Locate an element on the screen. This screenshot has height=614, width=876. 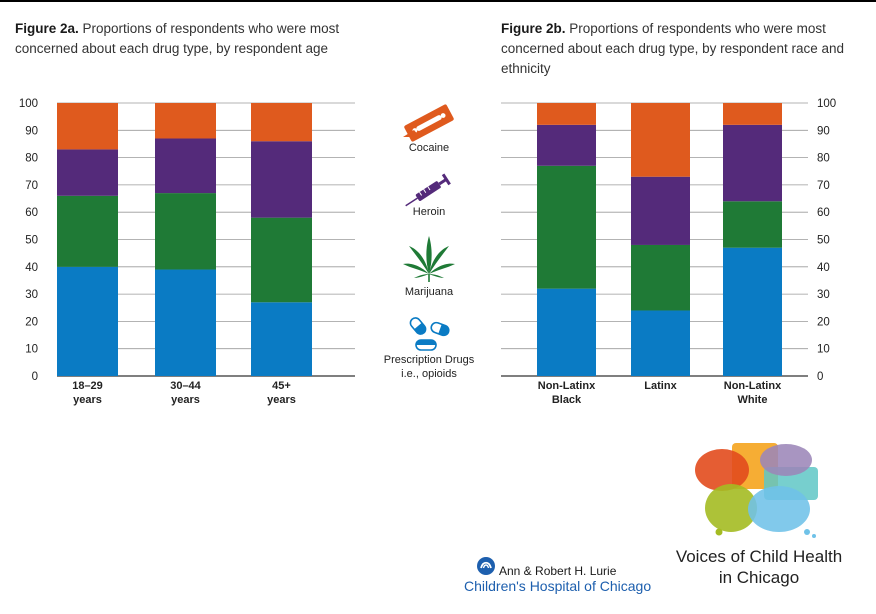
legend-cocaine: Cocaine is located at coordinates (429, 148).